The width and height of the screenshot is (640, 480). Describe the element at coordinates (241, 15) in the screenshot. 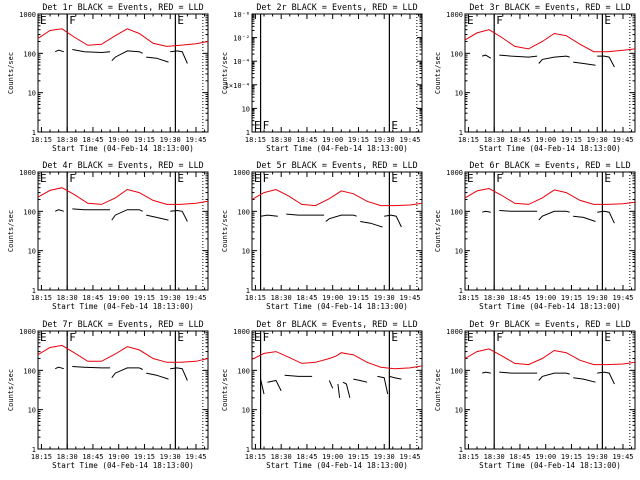

I see `y-tick-label: 10⁻⁶` at that location.